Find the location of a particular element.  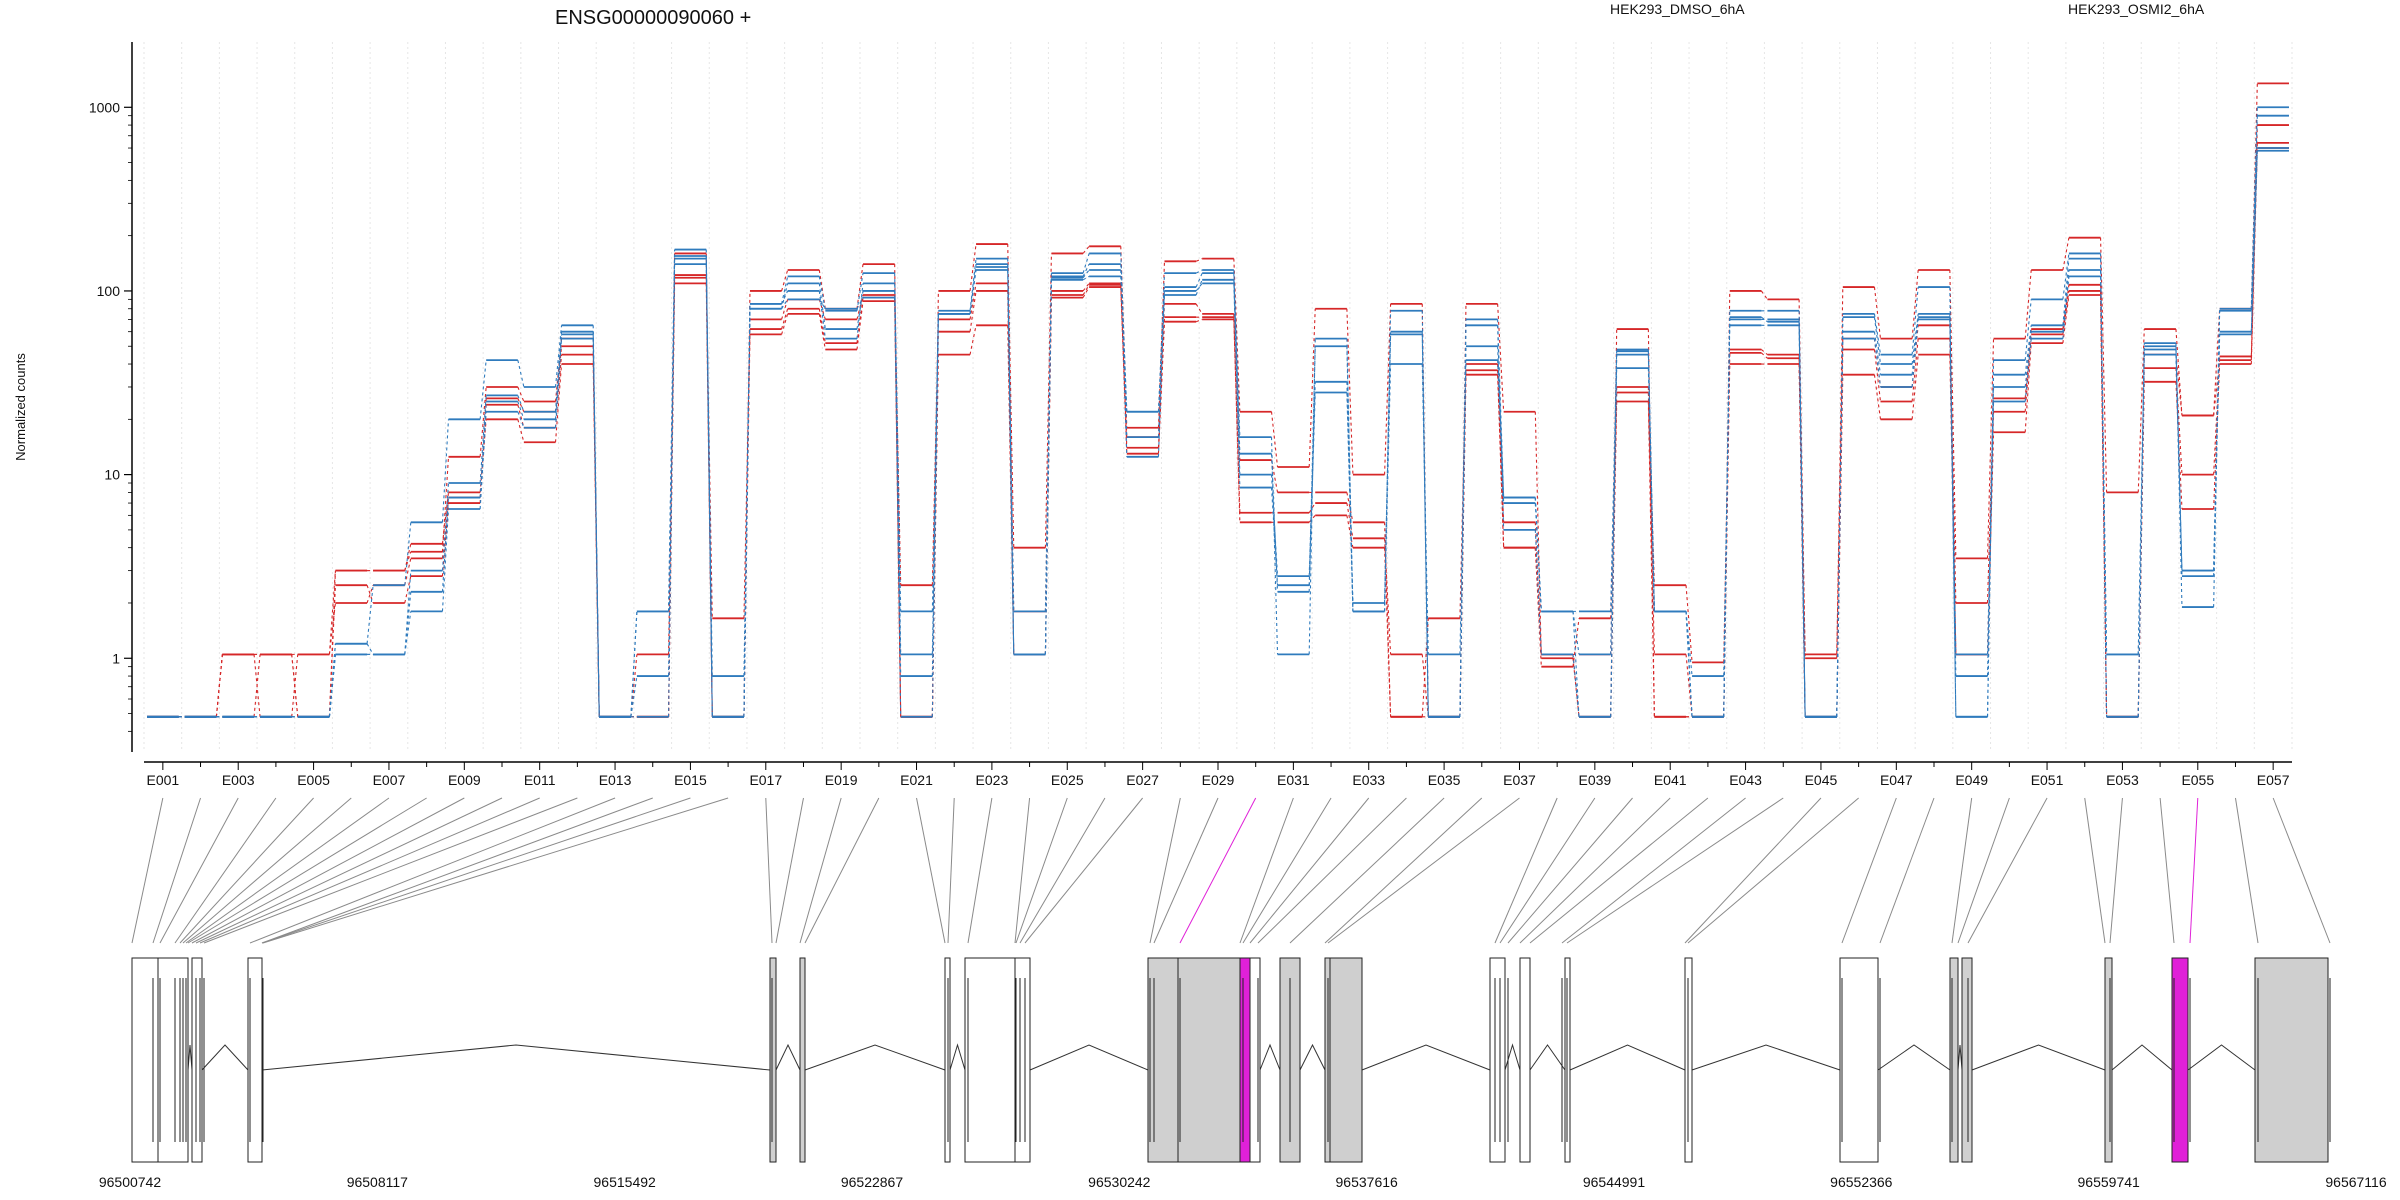

x-tick-label: E001 is located at coordinates (162, 780).